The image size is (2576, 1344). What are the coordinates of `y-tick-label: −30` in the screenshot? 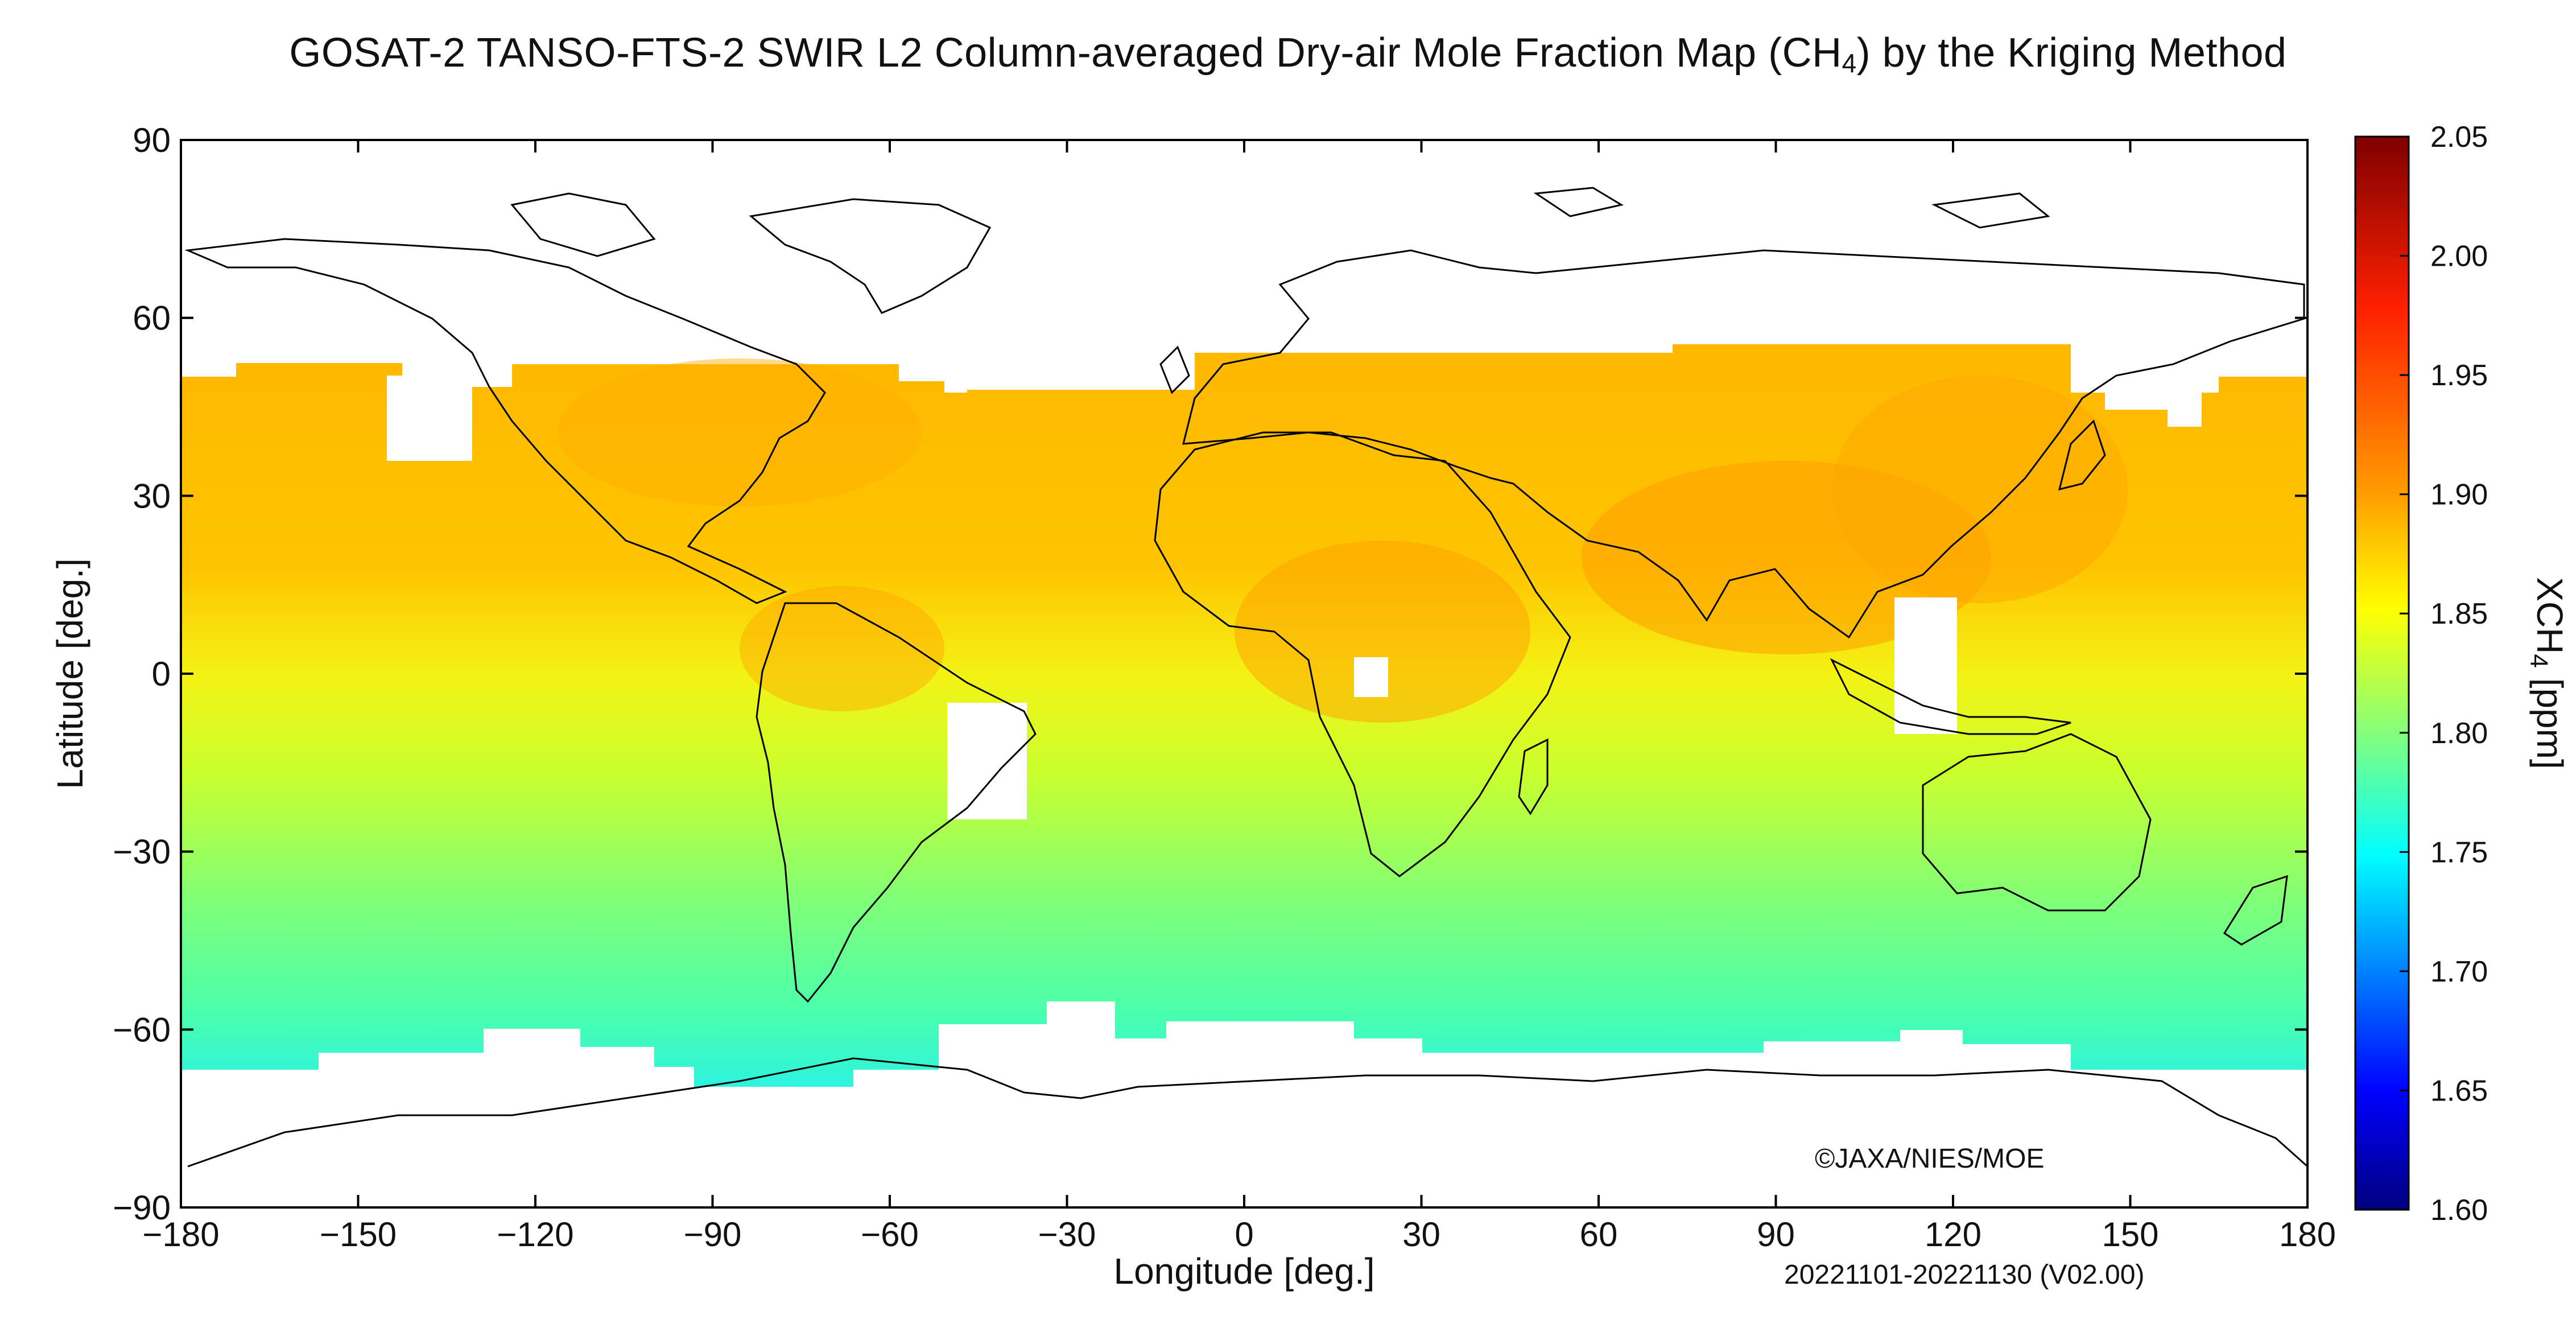 It's located at (142, 852).